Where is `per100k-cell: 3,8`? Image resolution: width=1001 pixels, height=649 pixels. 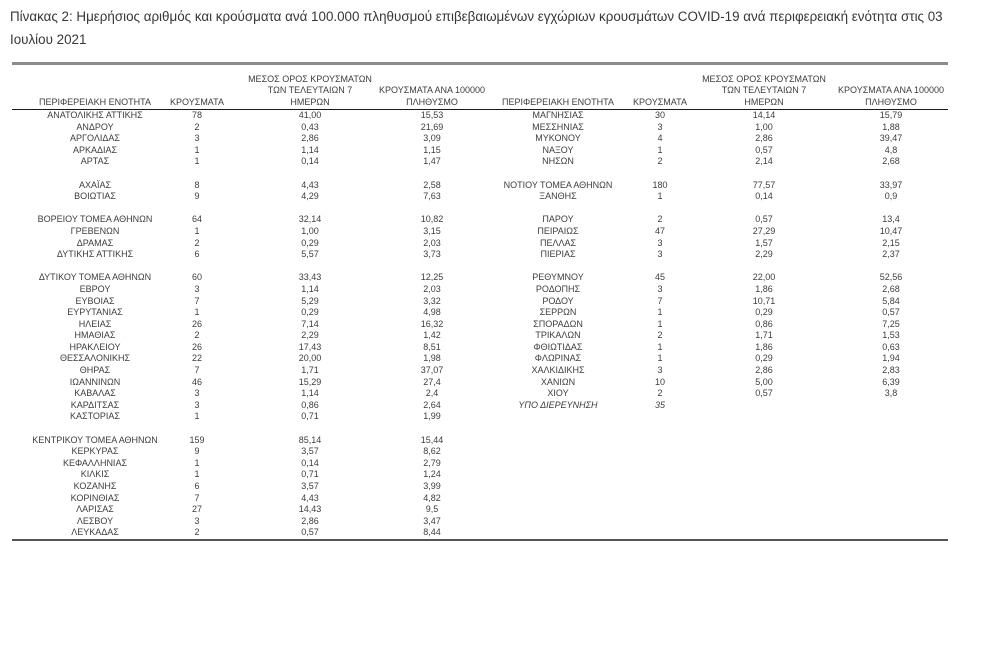 per100k-cell: 3,8 is located at coordinates (891, 393).